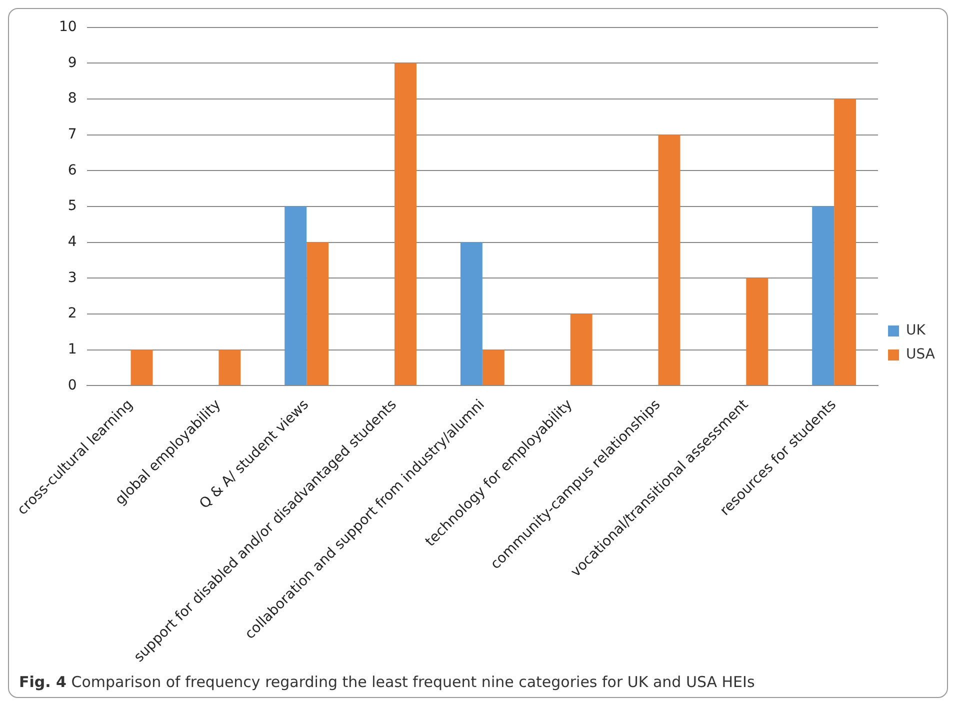 This screenshot has width=956, height=727. I want to click on y-tick-label: 0, so click(72, 385).